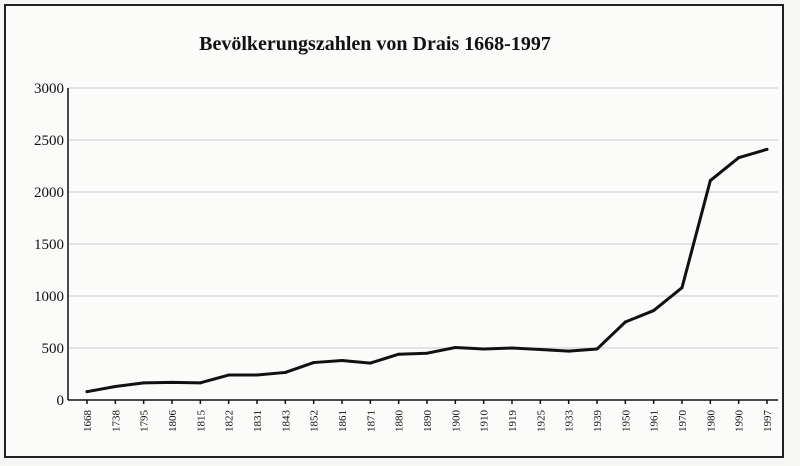  I want to click on x-tick-label-1815: 1815, so click(201, 421).